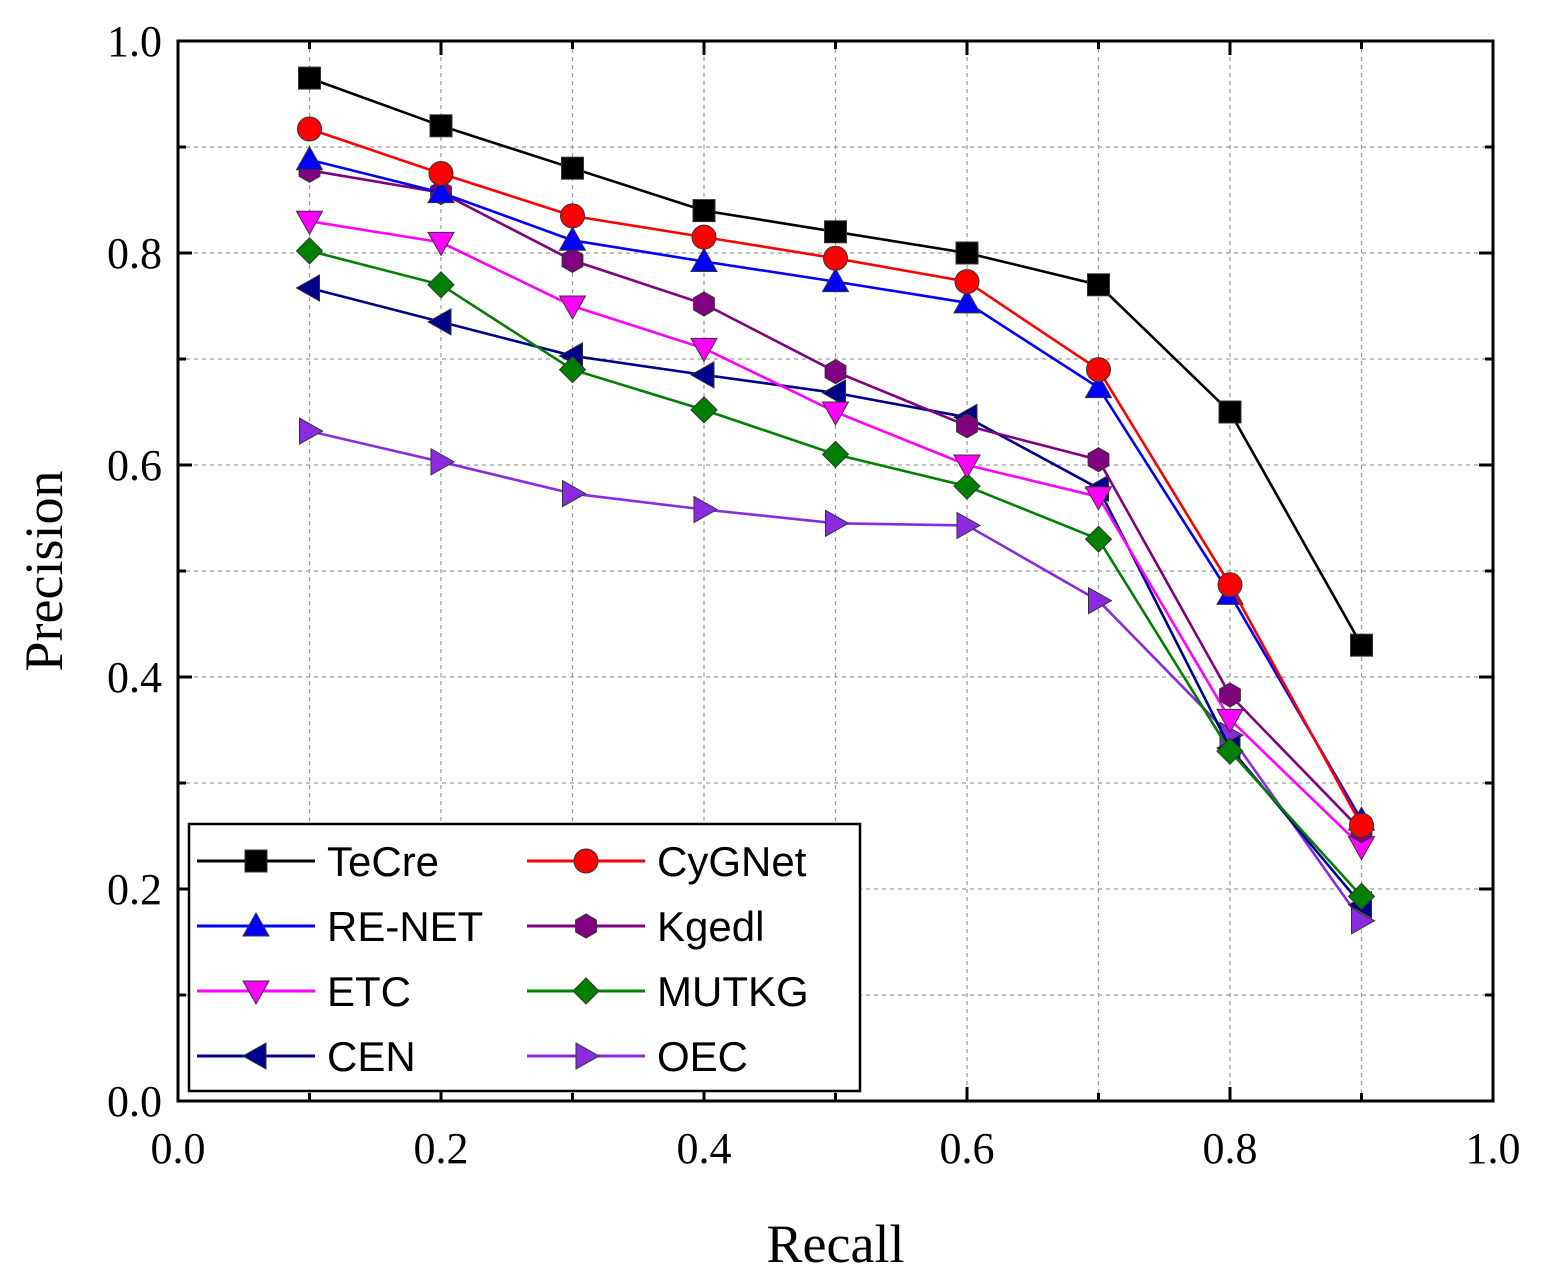 Image resolution: width=1542 pixels, height=1280 pixels. I want to click on x-tick-label: 0.6, so click(967, 1148).